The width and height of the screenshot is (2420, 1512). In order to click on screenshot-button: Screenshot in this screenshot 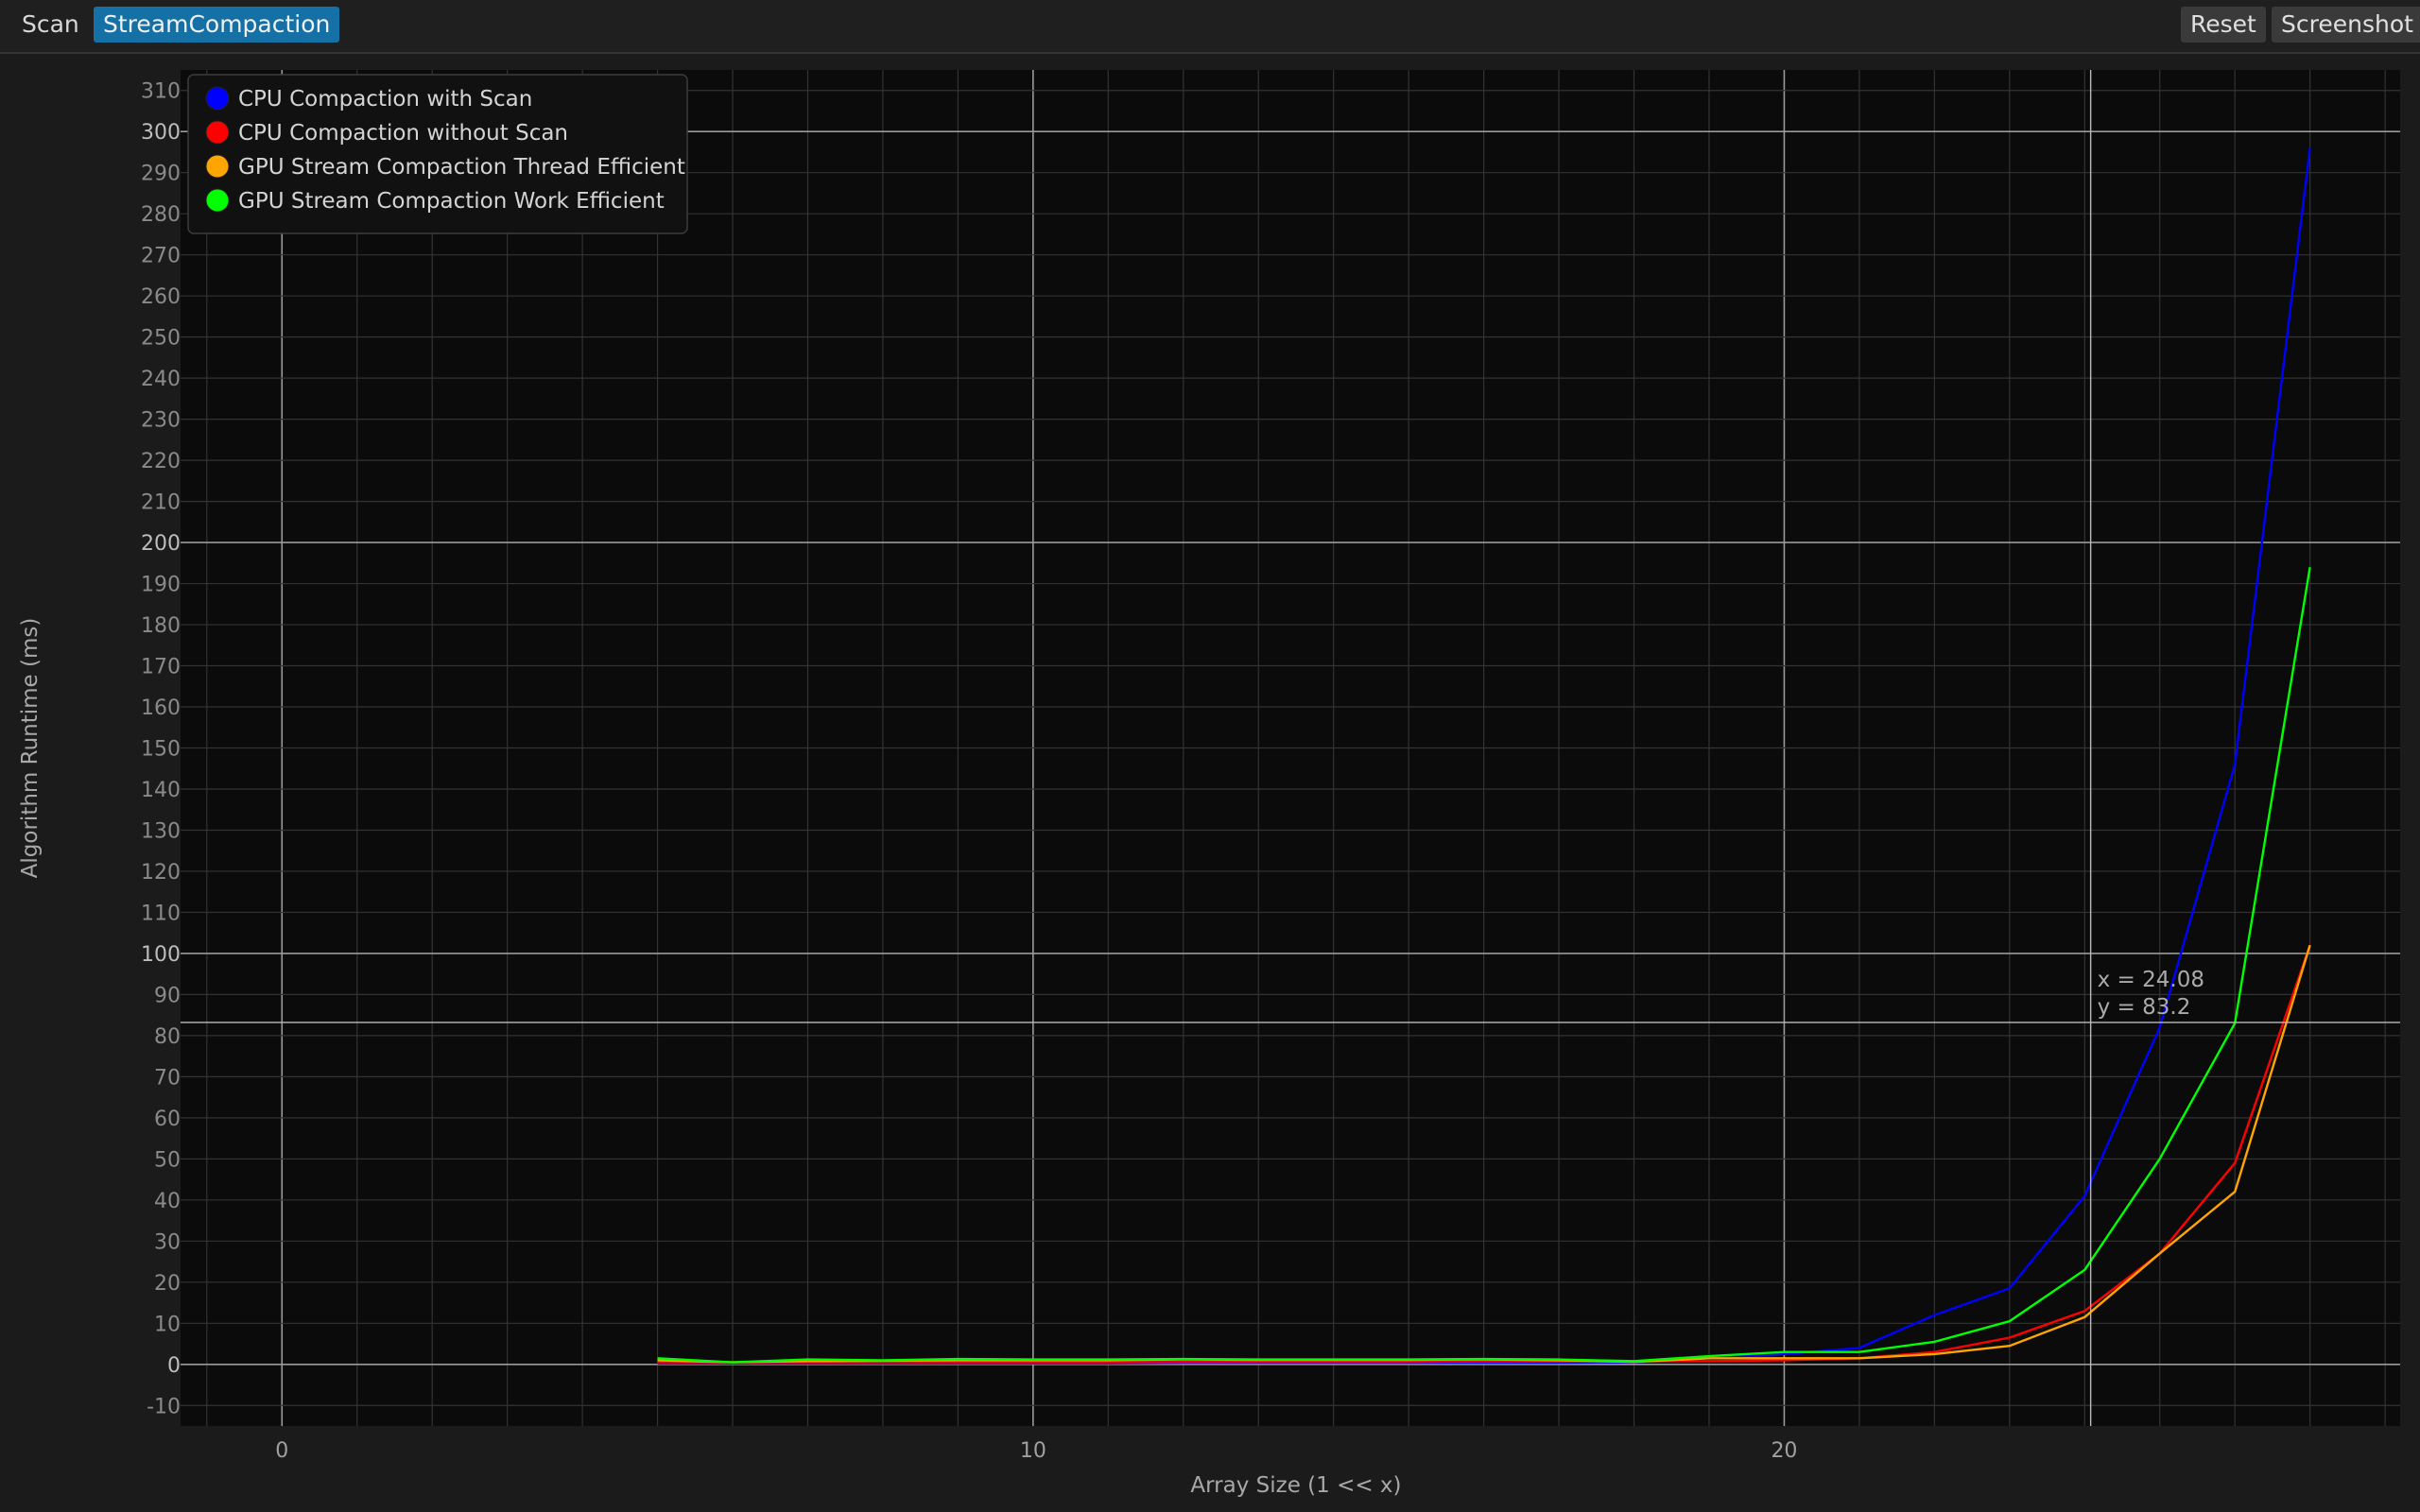, I will do `click(2346, 25)`.